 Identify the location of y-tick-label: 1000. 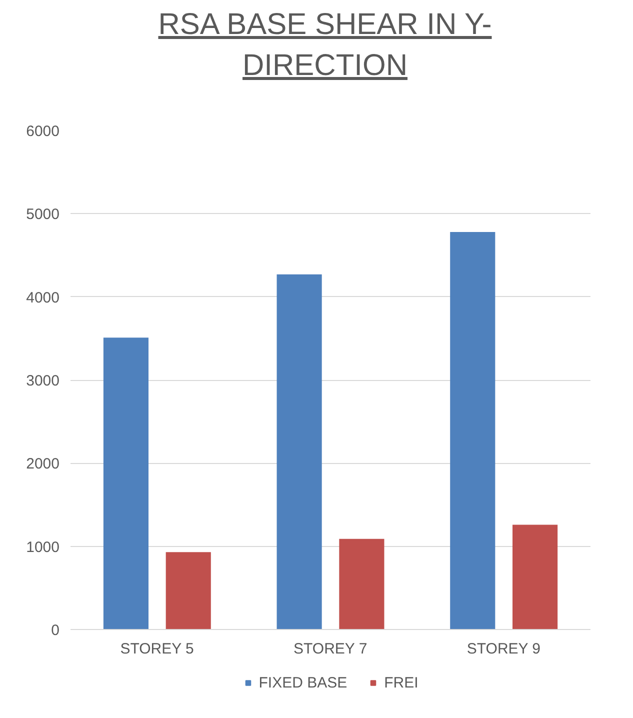
(43, 547).